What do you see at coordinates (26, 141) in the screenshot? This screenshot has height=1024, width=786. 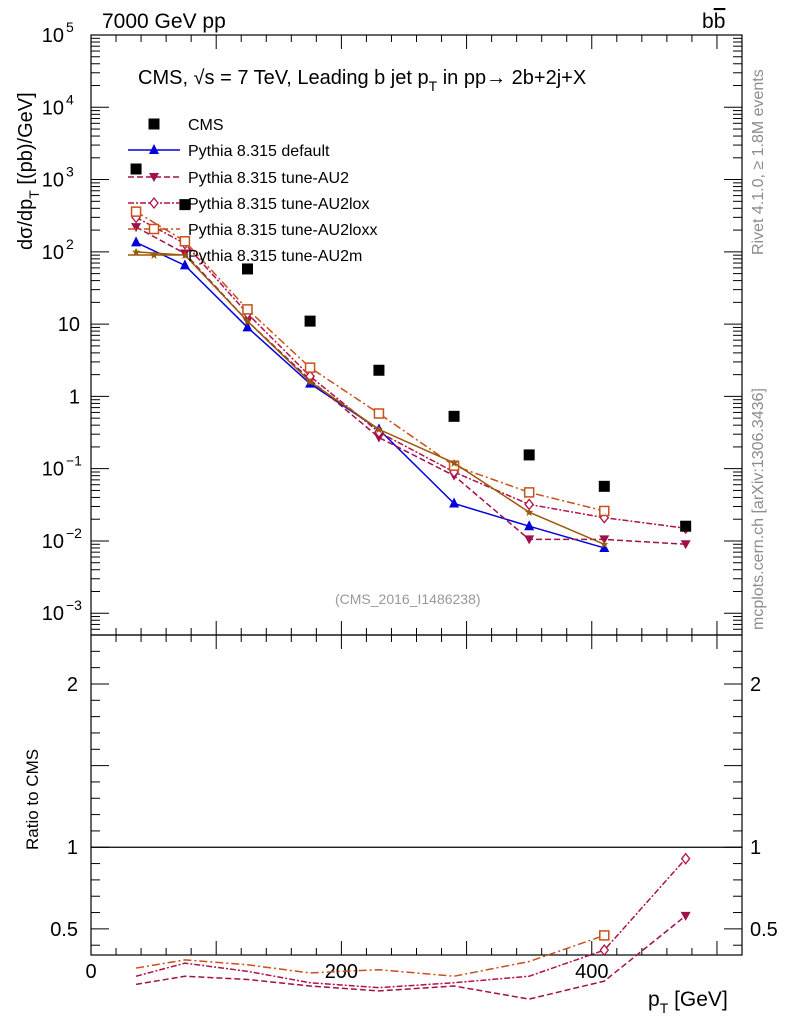 I see `y-axis-label-tail: [(pb)/GeV]` at bounding box center [26, 141].